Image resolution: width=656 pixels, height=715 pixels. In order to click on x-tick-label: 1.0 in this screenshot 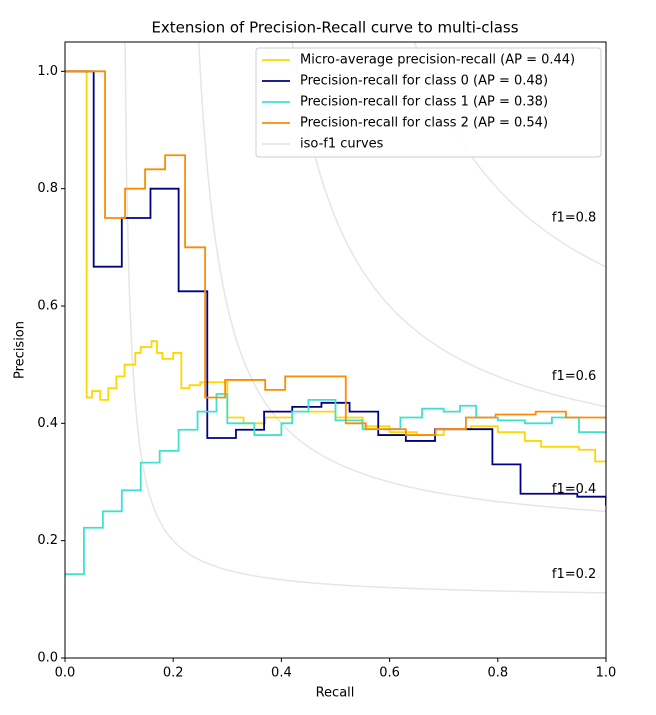, I will do `click(606, 673)`.